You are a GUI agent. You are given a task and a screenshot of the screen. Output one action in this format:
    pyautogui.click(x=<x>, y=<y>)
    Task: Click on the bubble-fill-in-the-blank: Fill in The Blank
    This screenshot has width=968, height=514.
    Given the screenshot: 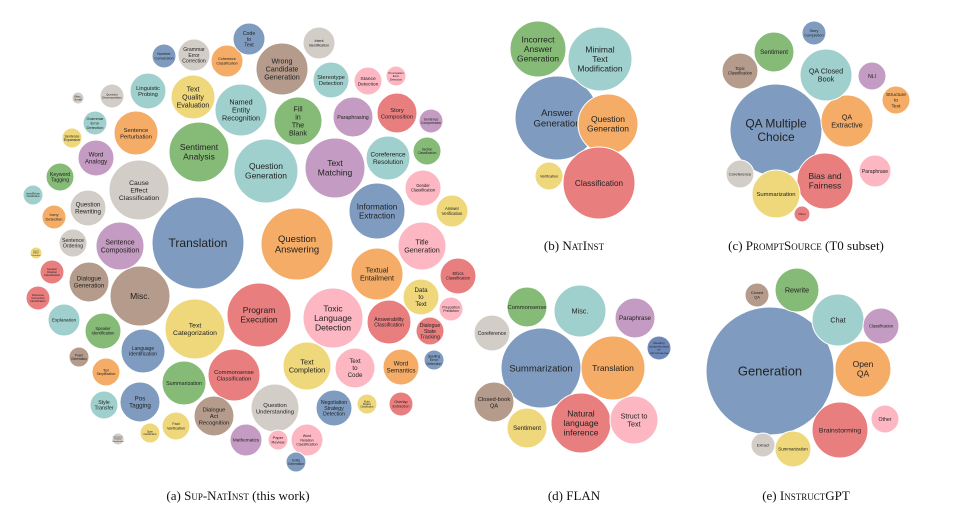 What is the action you would take?
    pyautogui.click(x=298, y=121)
    